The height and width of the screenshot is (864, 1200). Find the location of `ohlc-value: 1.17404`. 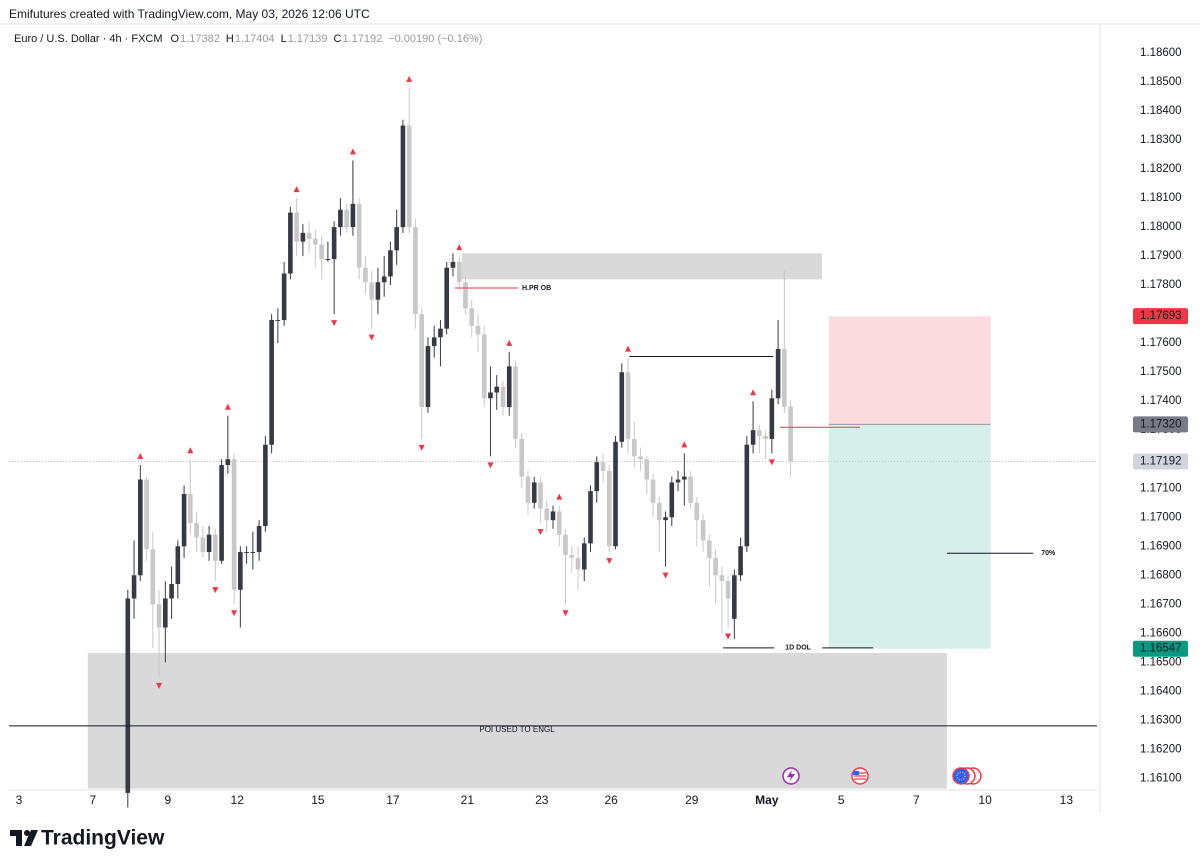

ohlc-value: 1.17404 is located at coordinates (255, 39).